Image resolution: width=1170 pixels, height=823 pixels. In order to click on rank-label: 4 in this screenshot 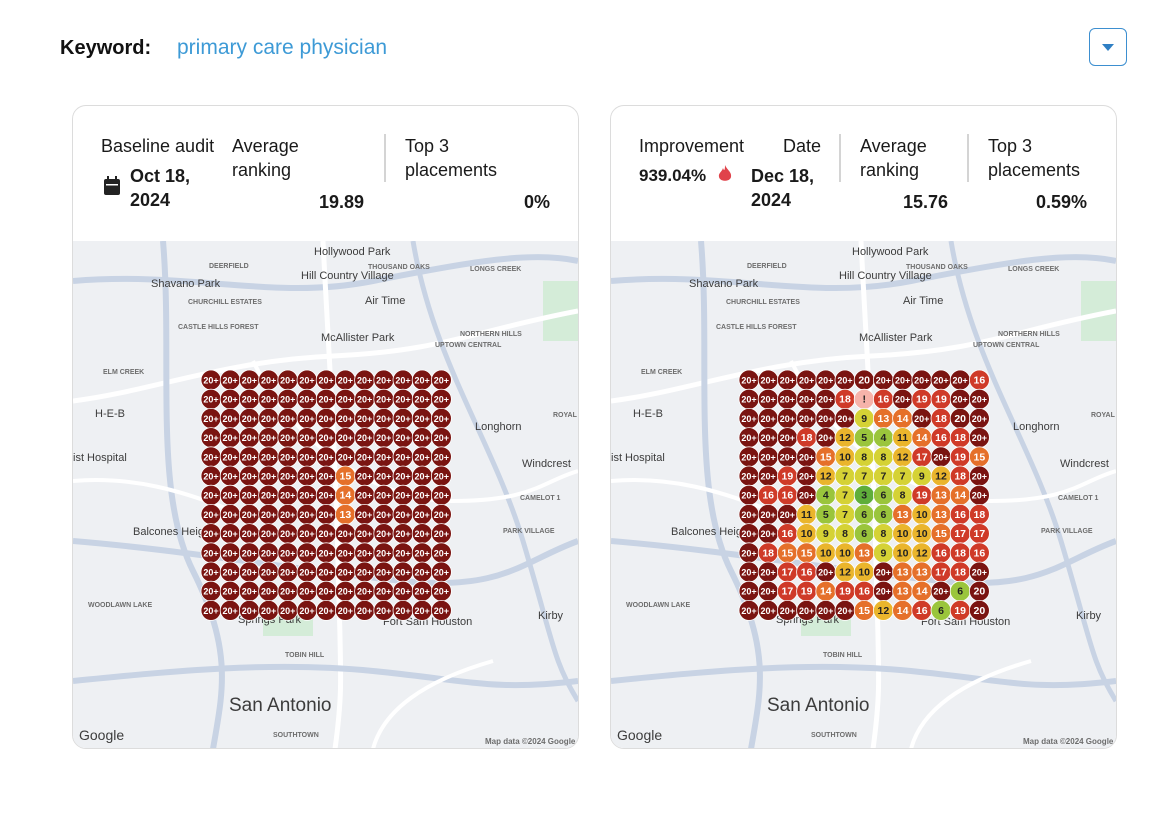, I will do `click(883, 438)`.